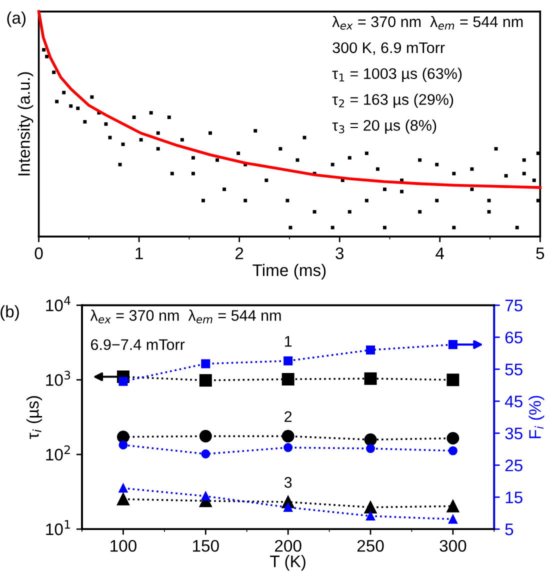 The image size is (554, 577). What do you see at coordinates (289, 272) in the screenshot?
I see `x-axis-title: Time (ms)` at bounding box center [289, 272].